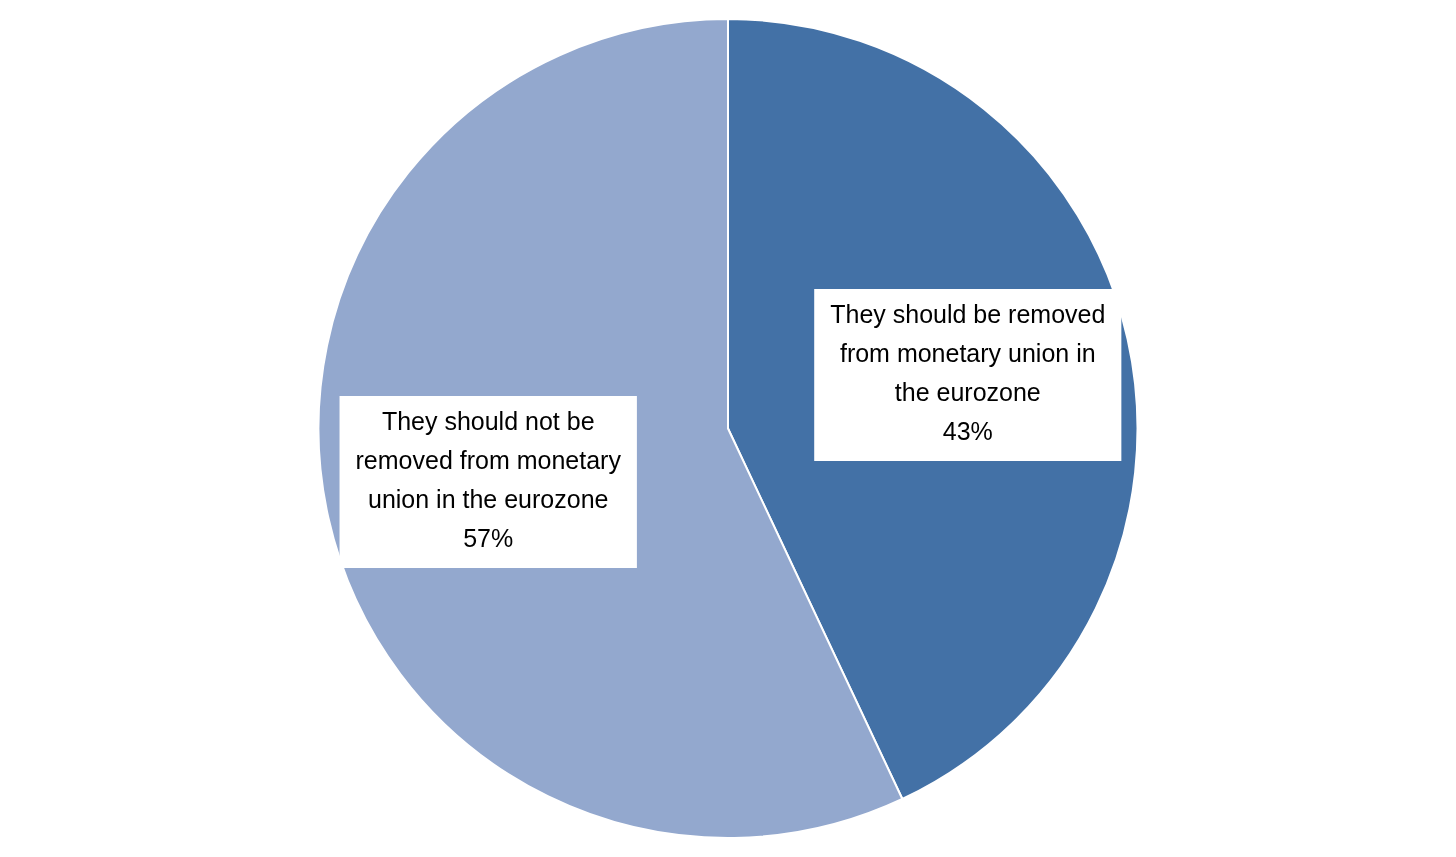 Image resolution: width=1456 pixels, height=857 pixels. I want to click on data-label: 43%, so click(967, 431).